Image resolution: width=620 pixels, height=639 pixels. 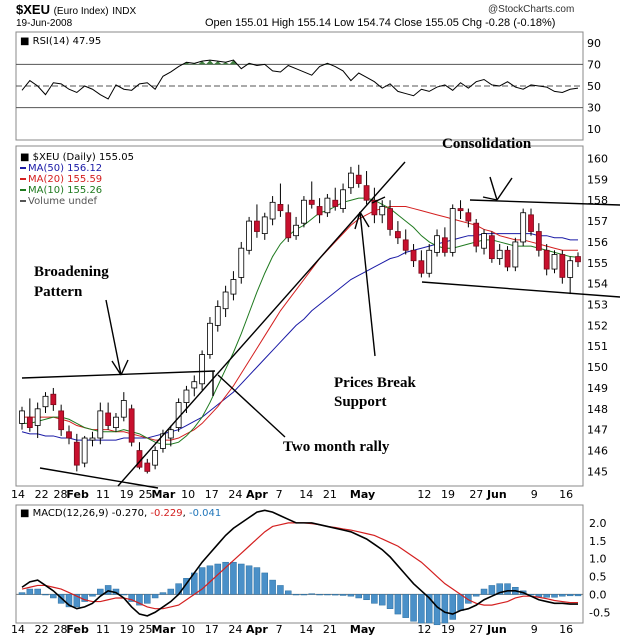 I want to click on x-axis-label: 24, so click(x=235, y=629).